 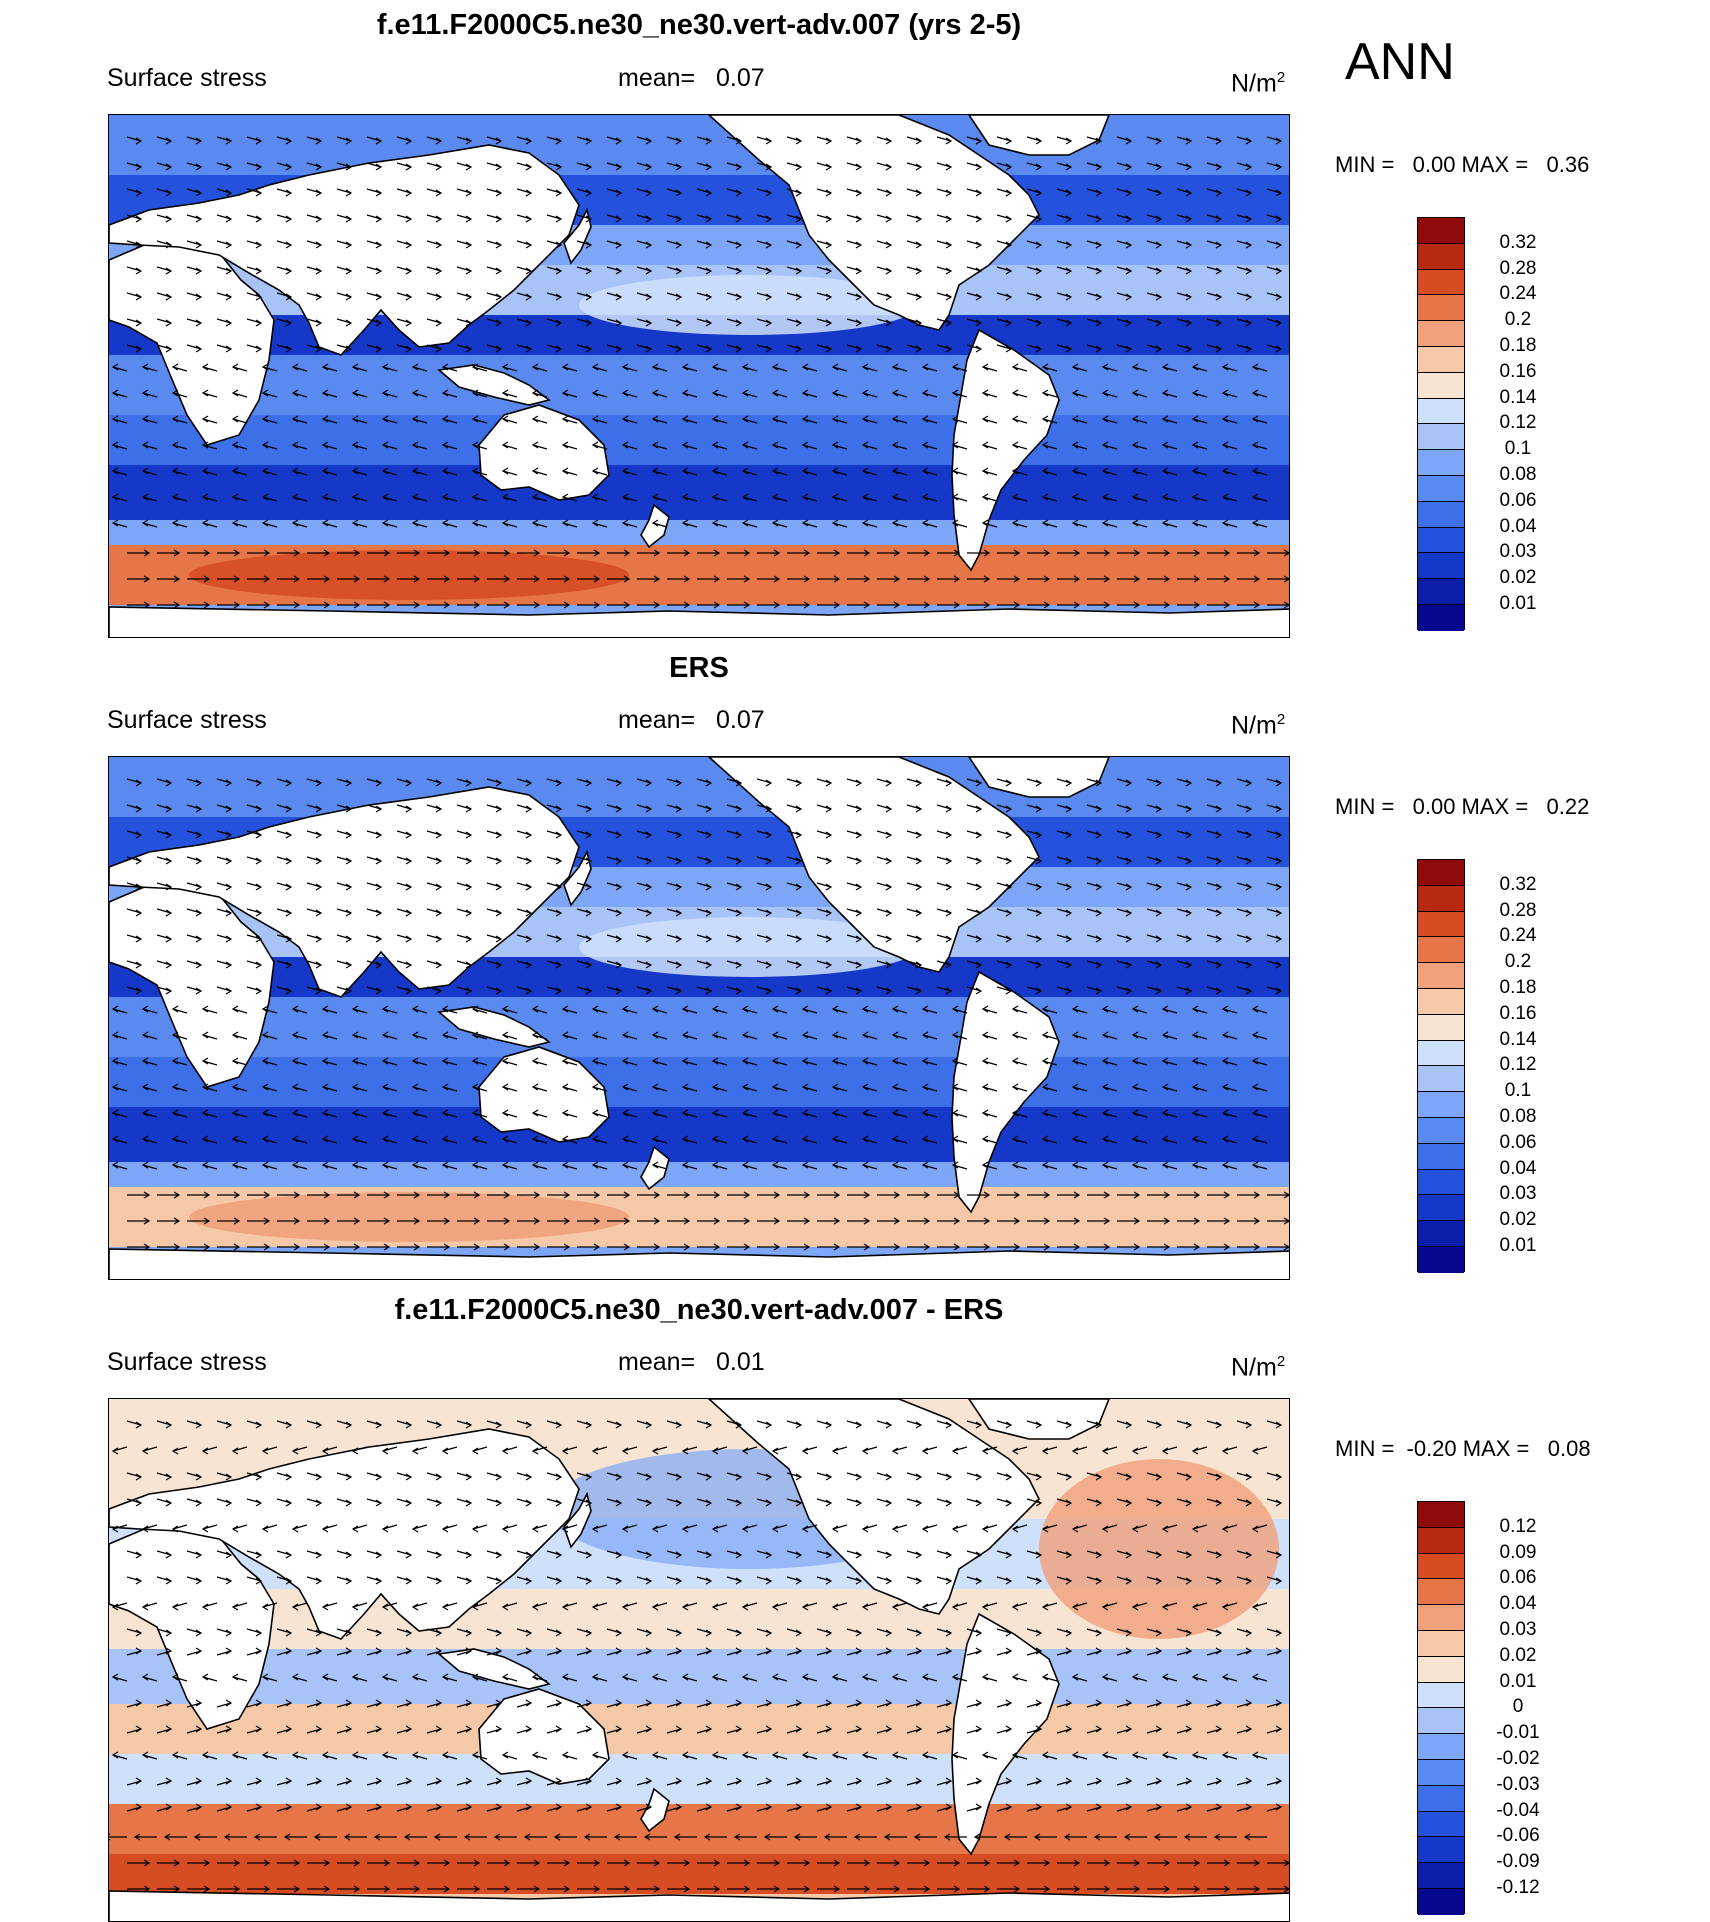 I want to click on stress-magnitude-band, so click(x=699, y=440).